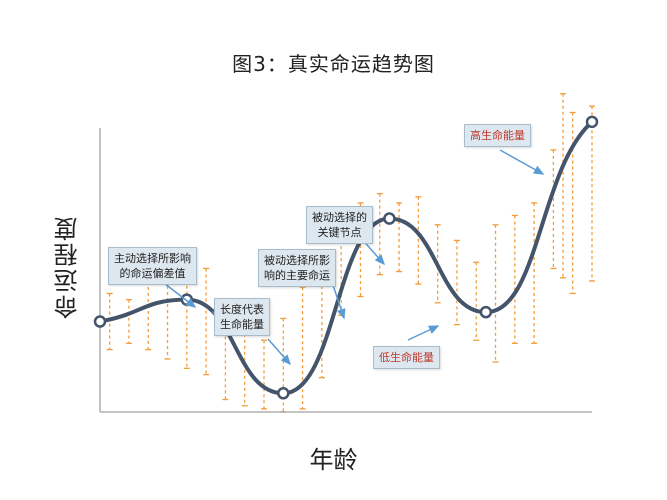 This screenshot has width=667, height=500. I want to click on x-axis-label: 年龄, so click(333, 460).